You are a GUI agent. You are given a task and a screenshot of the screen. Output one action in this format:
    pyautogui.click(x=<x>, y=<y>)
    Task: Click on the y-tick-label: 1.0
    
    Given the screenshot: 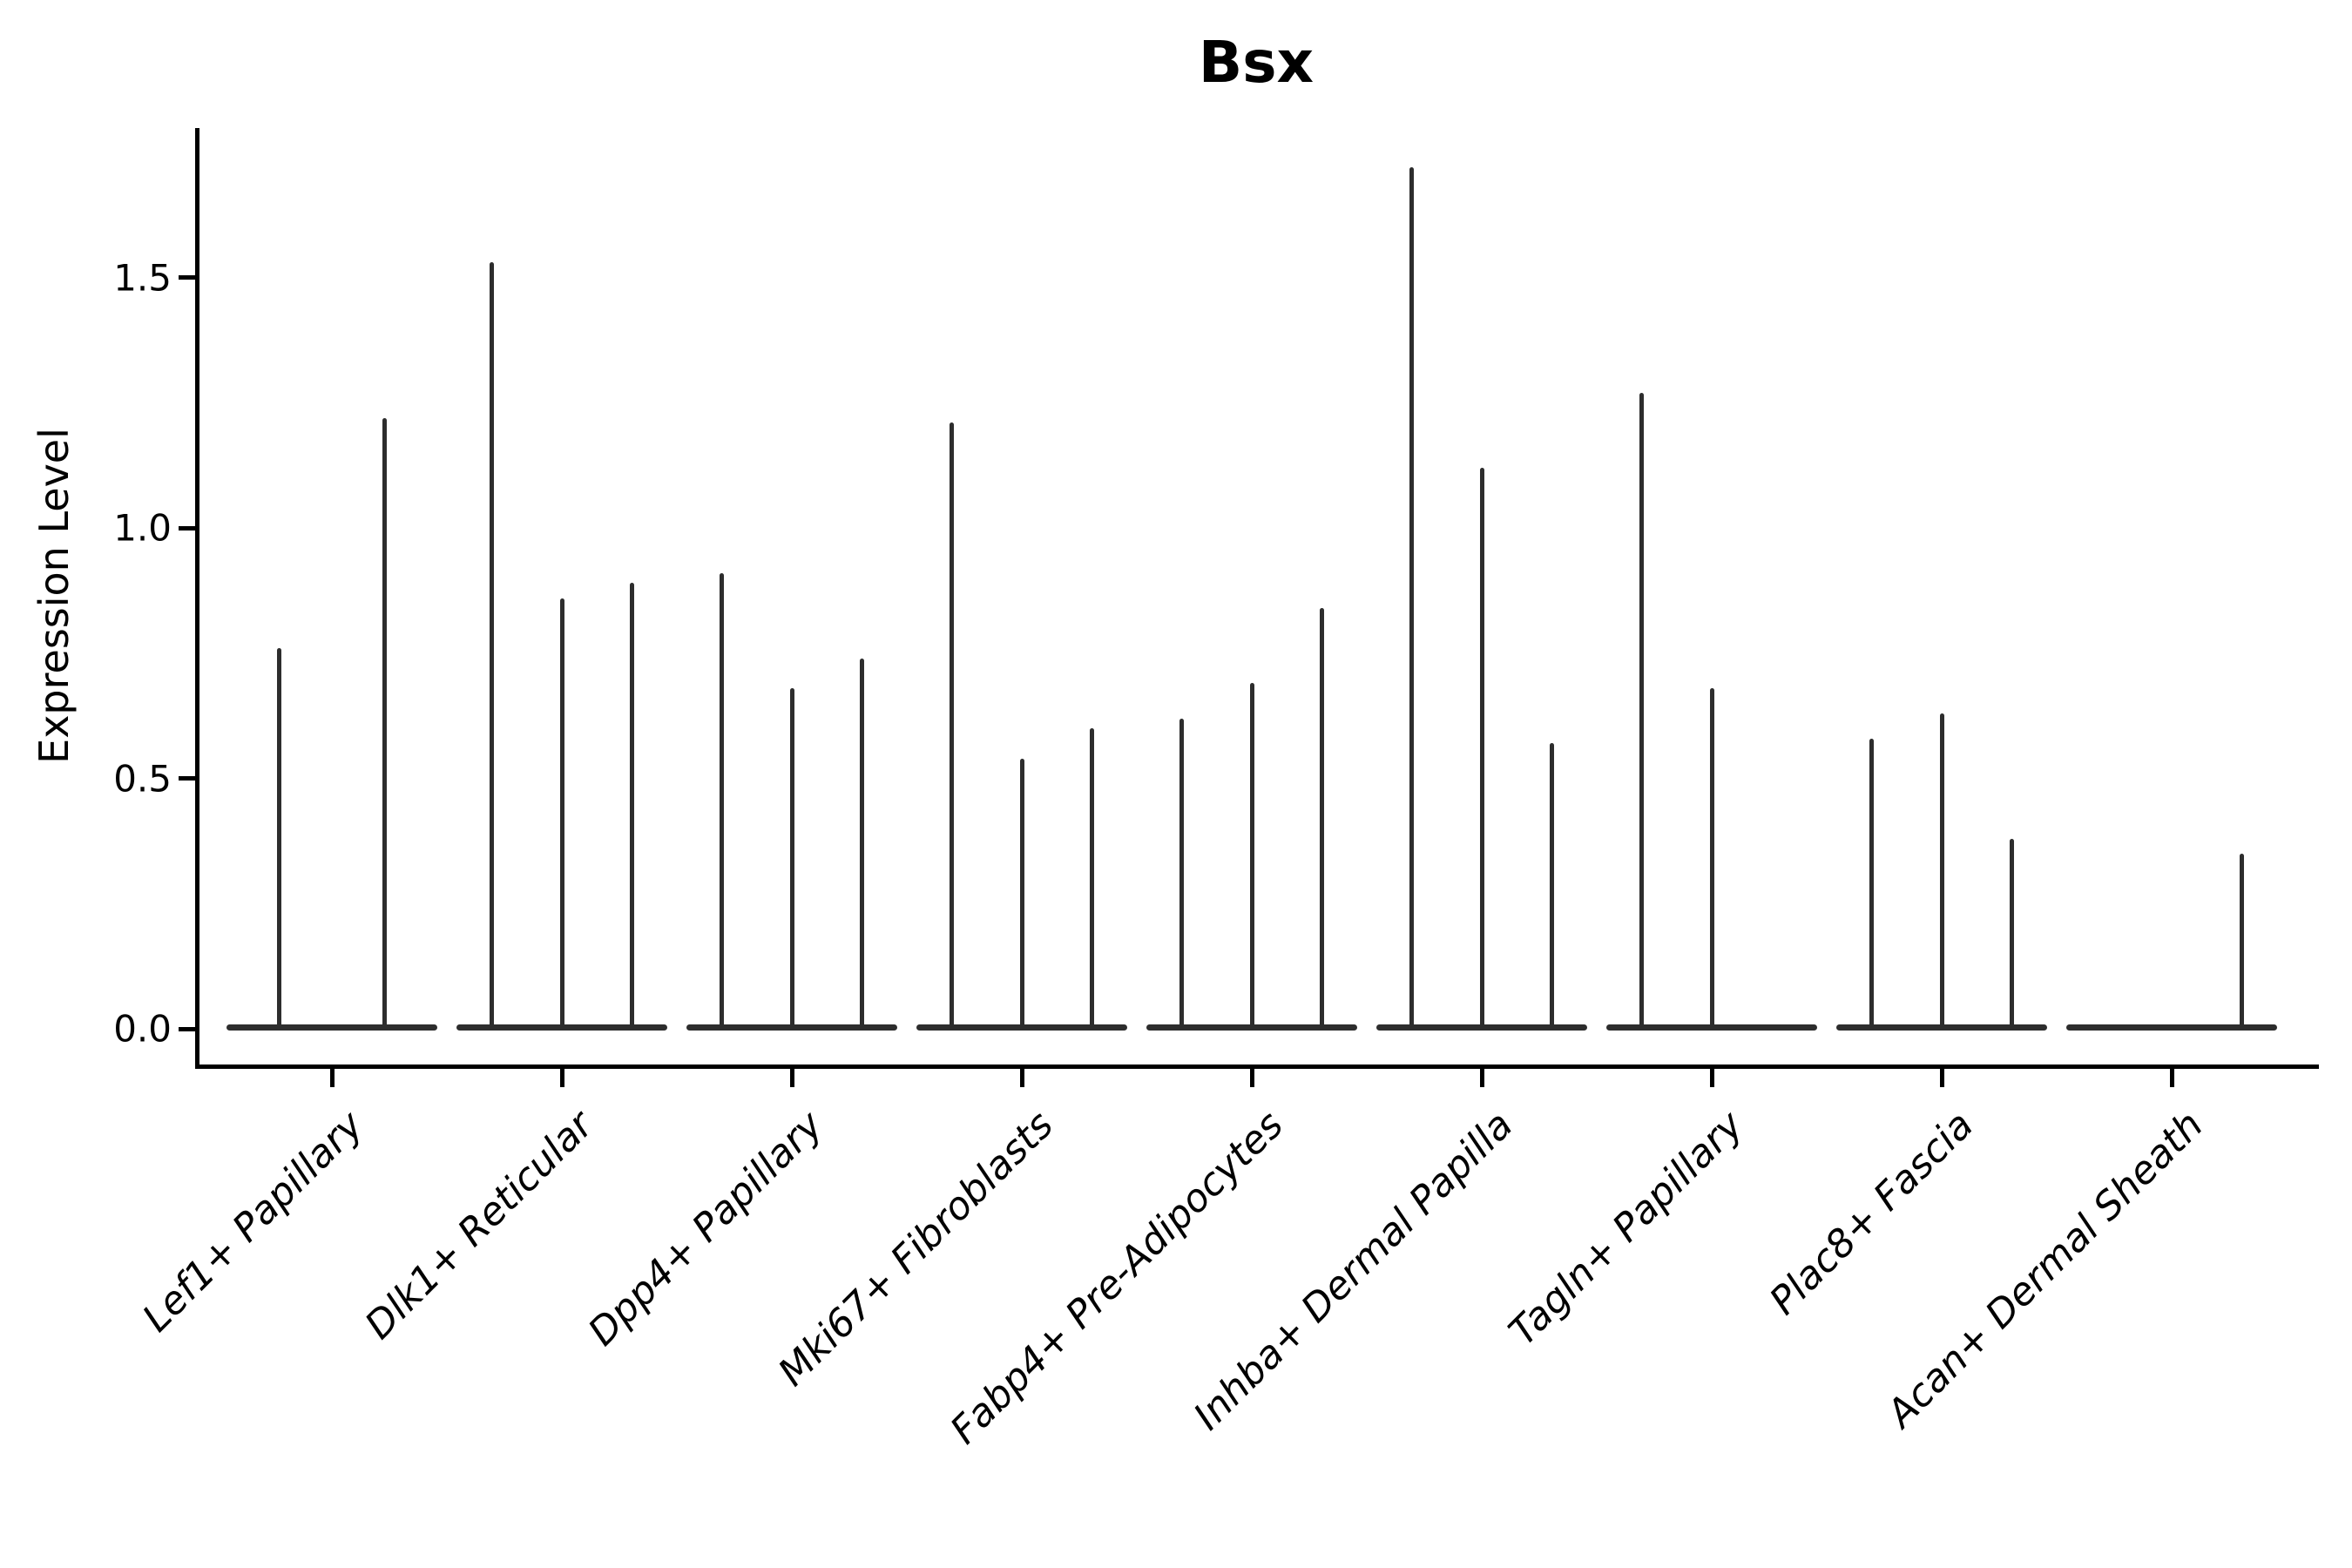 What is the action you would take?
    pyautogui.click(x=142, y=528)
    